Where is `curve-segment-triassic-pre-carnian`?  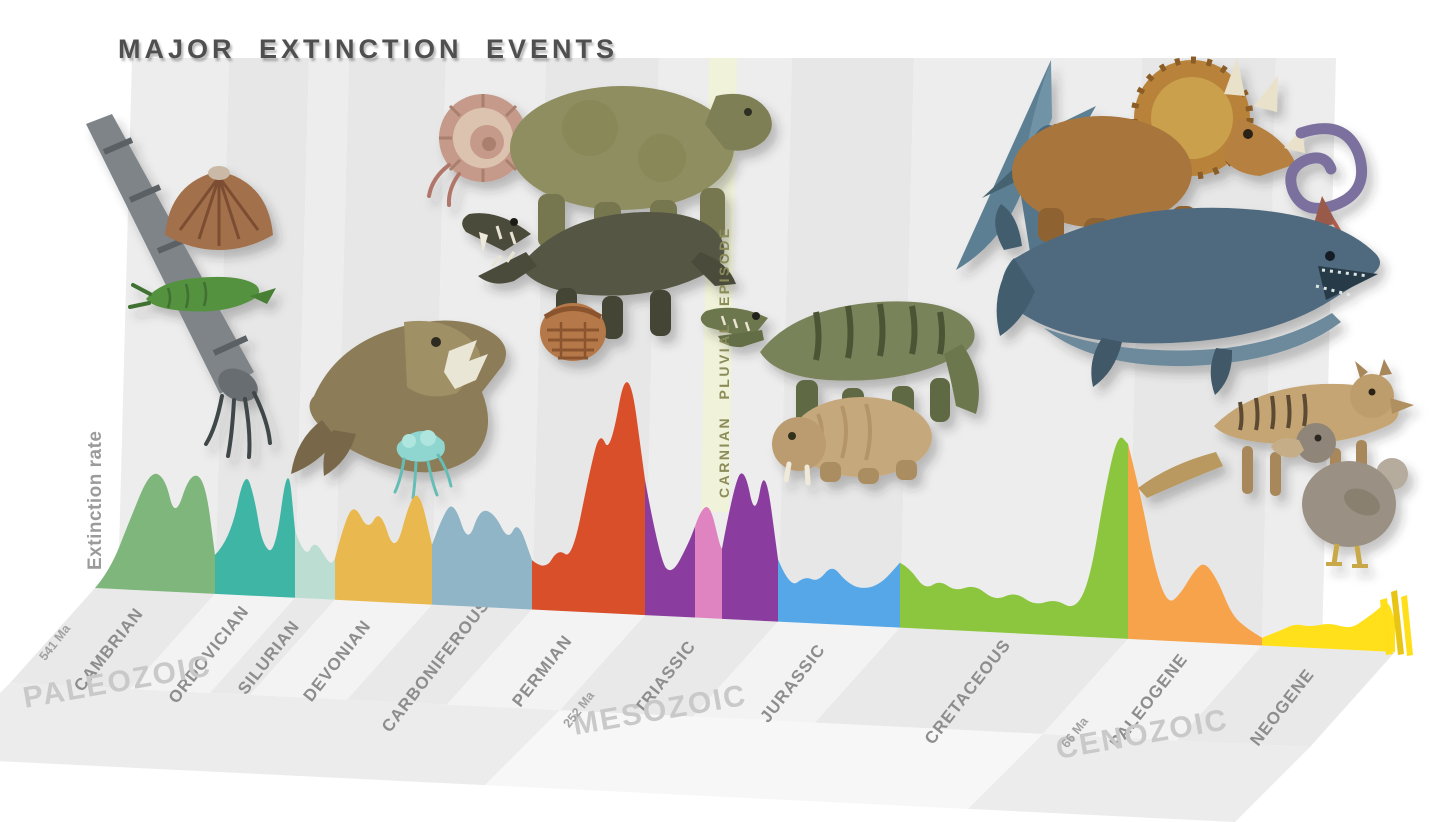 curve-segment-triassic-pre-carnian is located at coordinates (670, 548).